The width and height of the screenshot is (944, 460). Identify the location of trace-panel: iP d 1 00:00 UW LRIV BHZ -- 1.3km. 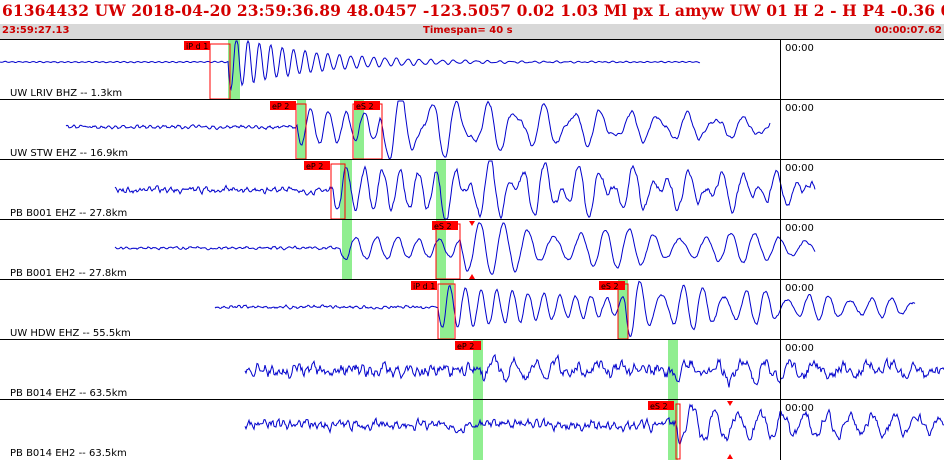
(472, 69).